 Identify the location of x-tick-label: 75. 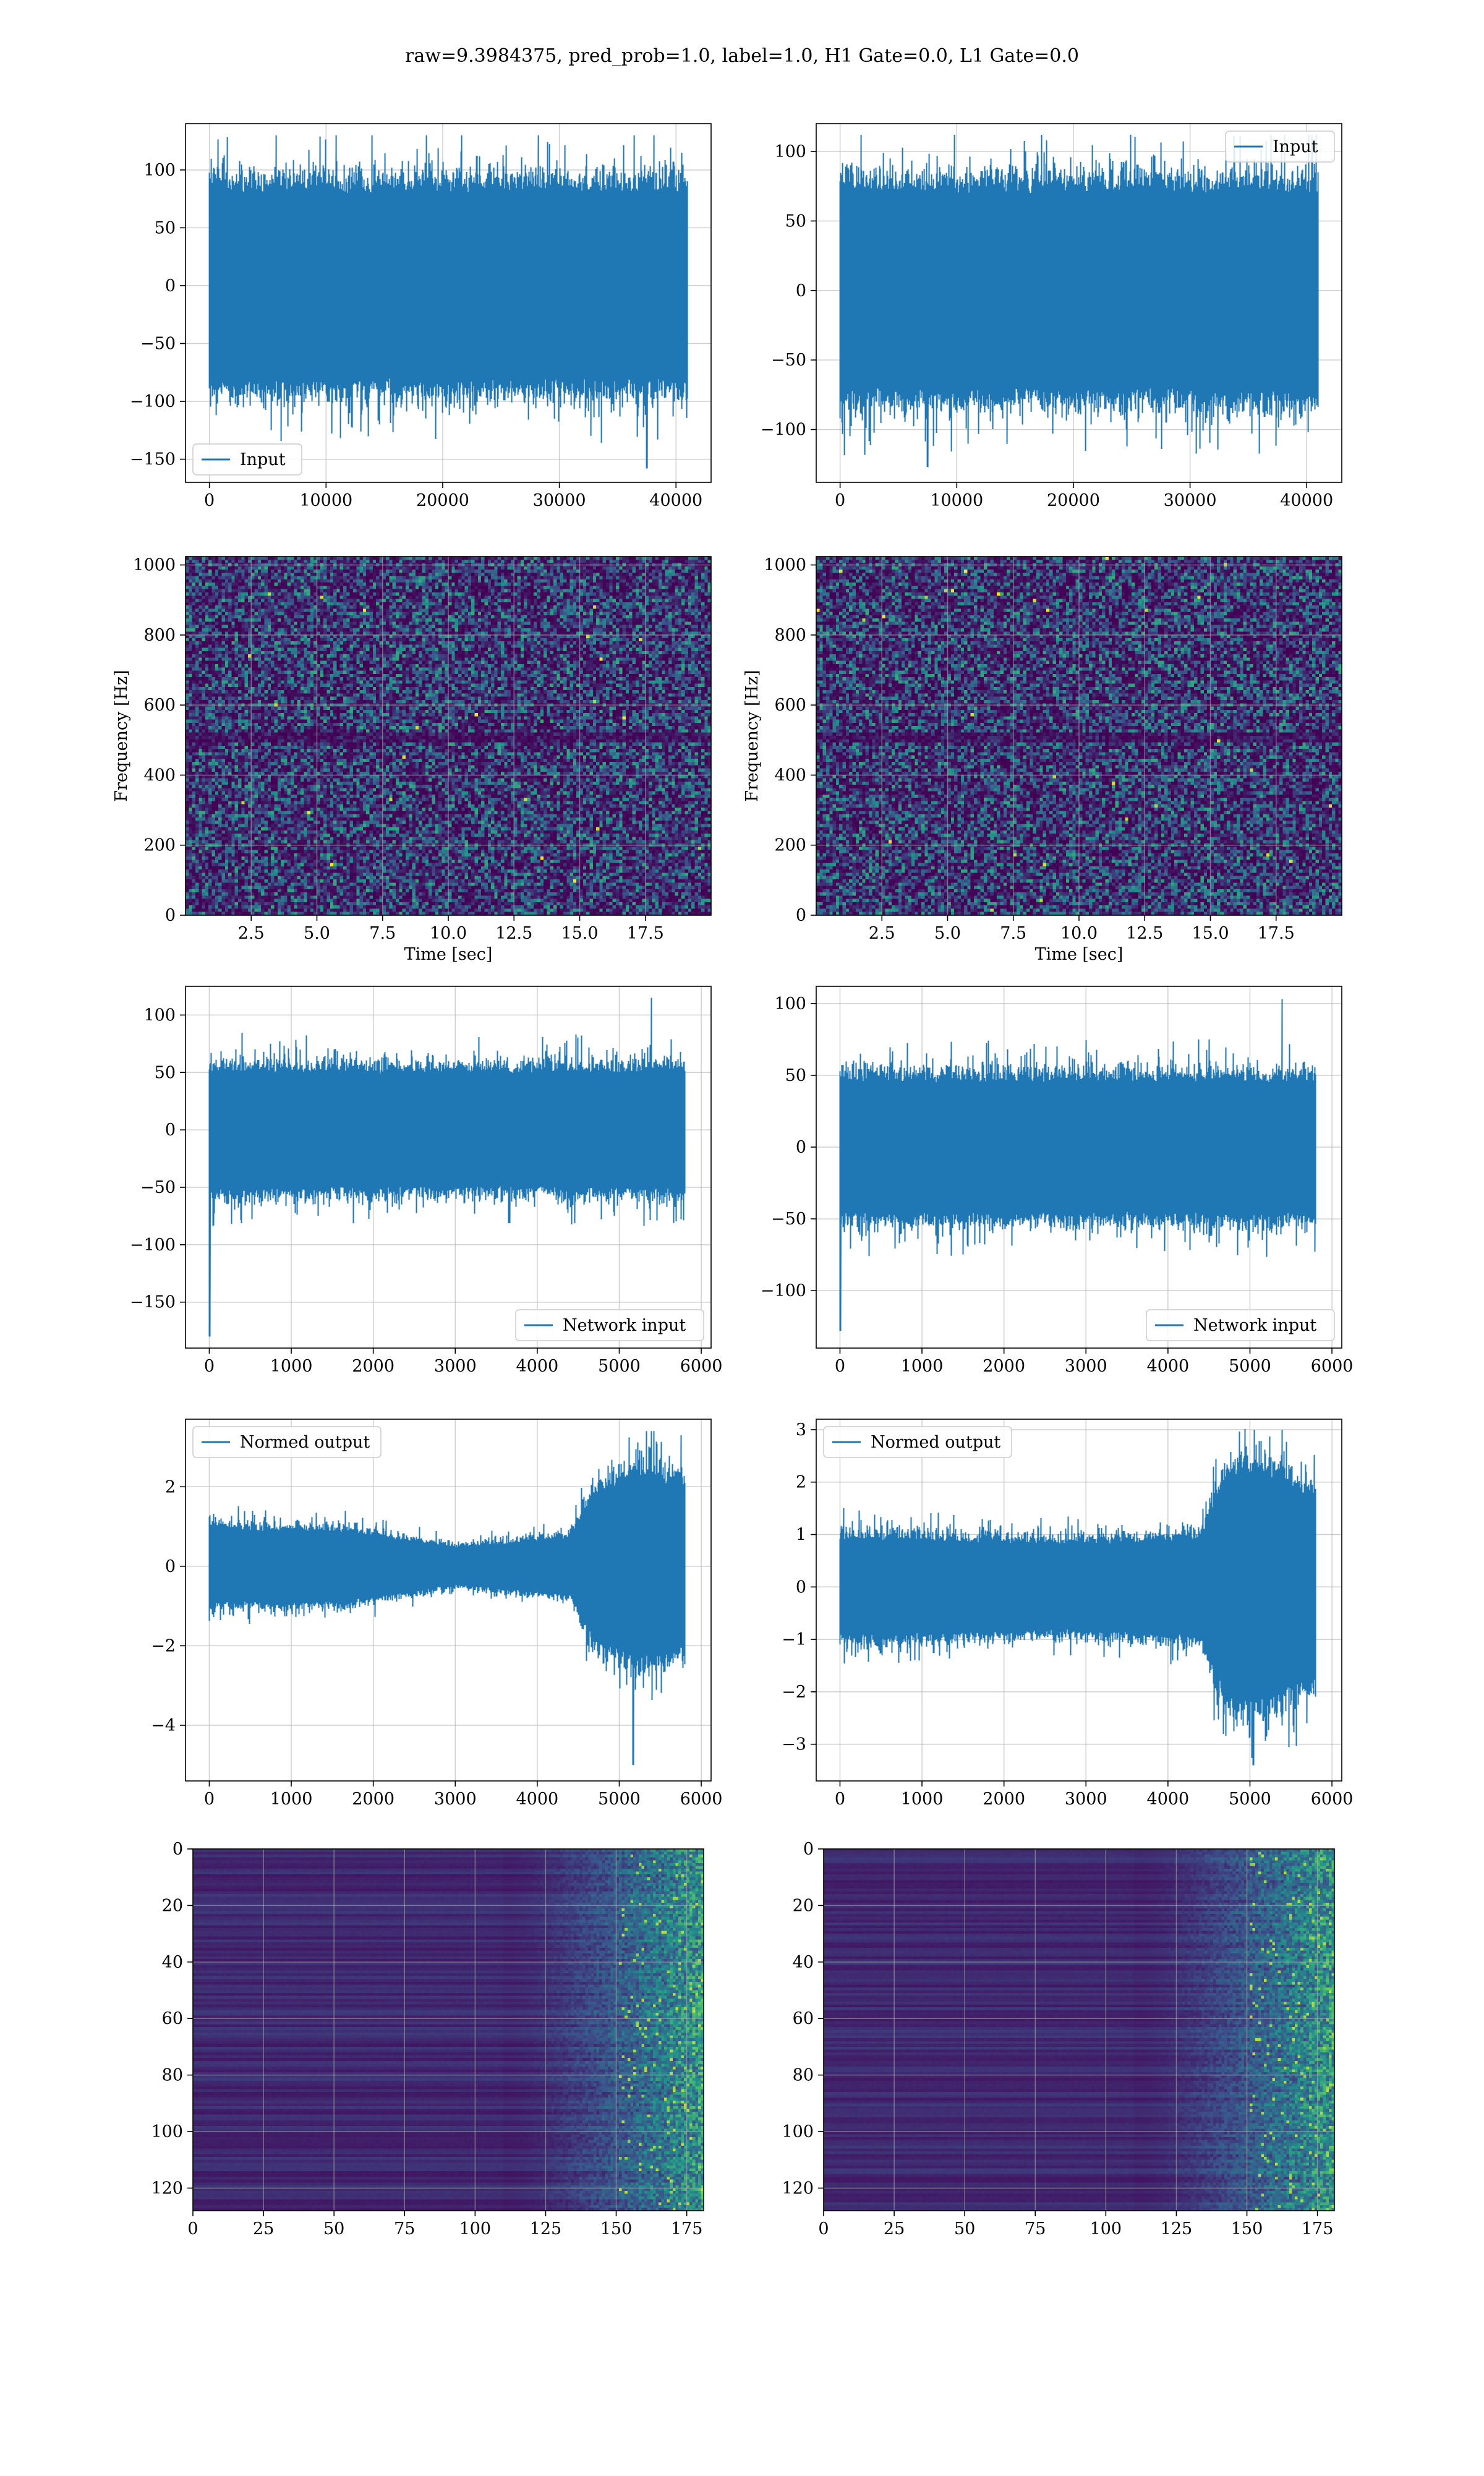
(1035, 2229).